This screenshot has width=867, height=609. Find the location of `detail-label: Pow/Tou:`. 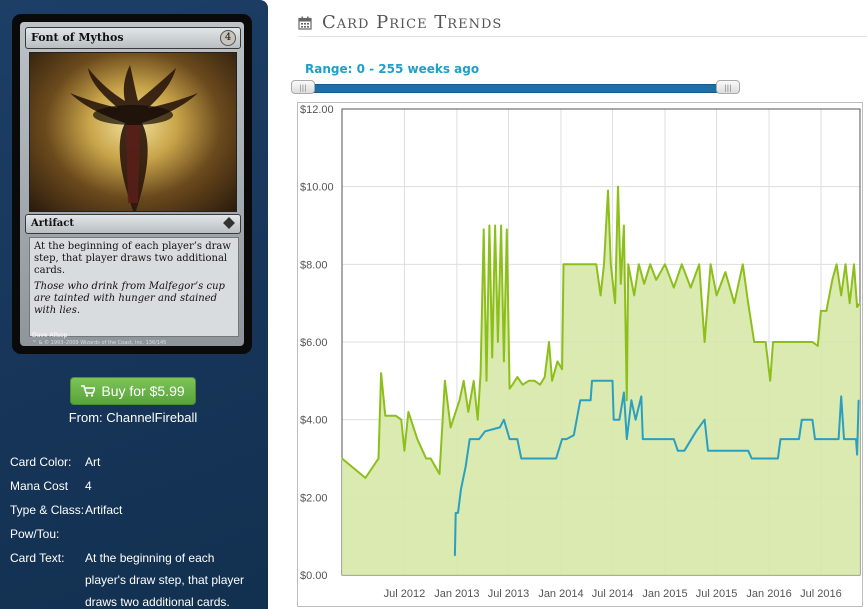

detail-label: Pow/Tou: is located at coordinates (35, 534).